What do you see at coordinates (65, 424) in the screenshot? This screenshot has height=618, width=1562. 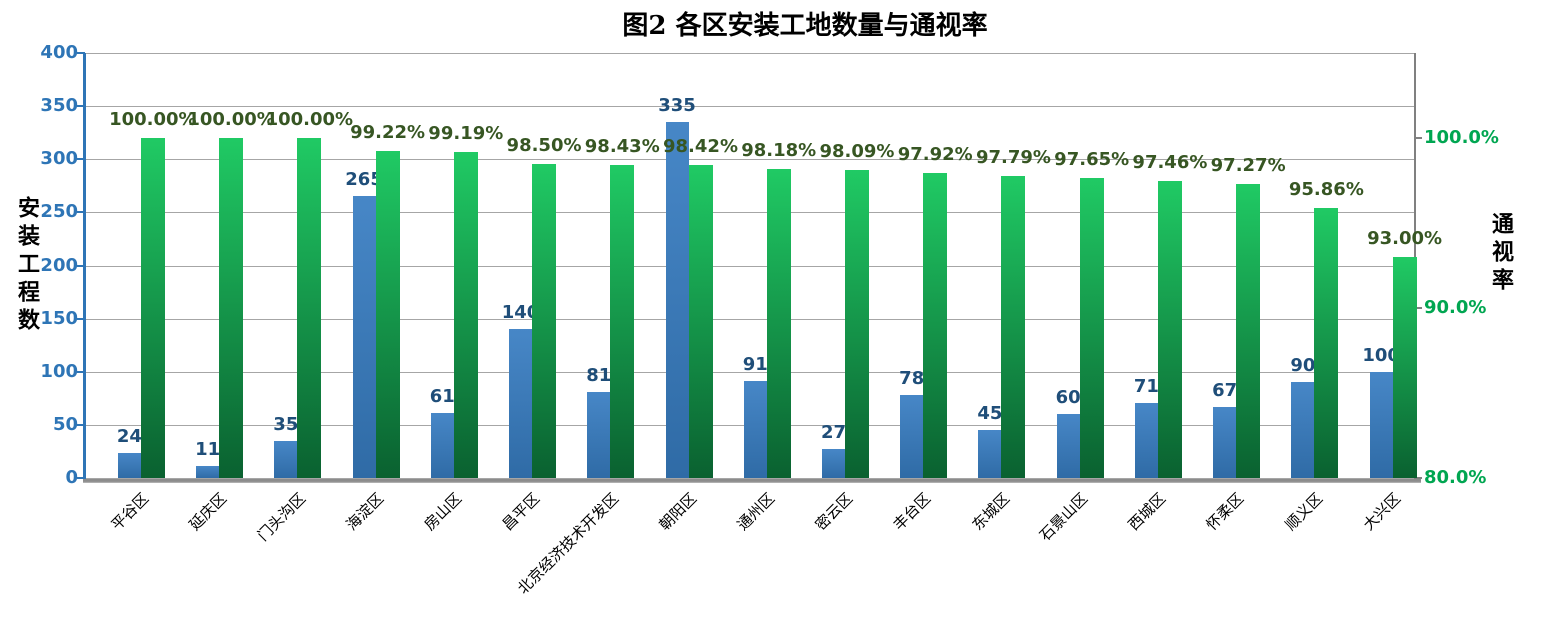 I see `left-axis-tick-label: 50` at bounding box center [65, 424].